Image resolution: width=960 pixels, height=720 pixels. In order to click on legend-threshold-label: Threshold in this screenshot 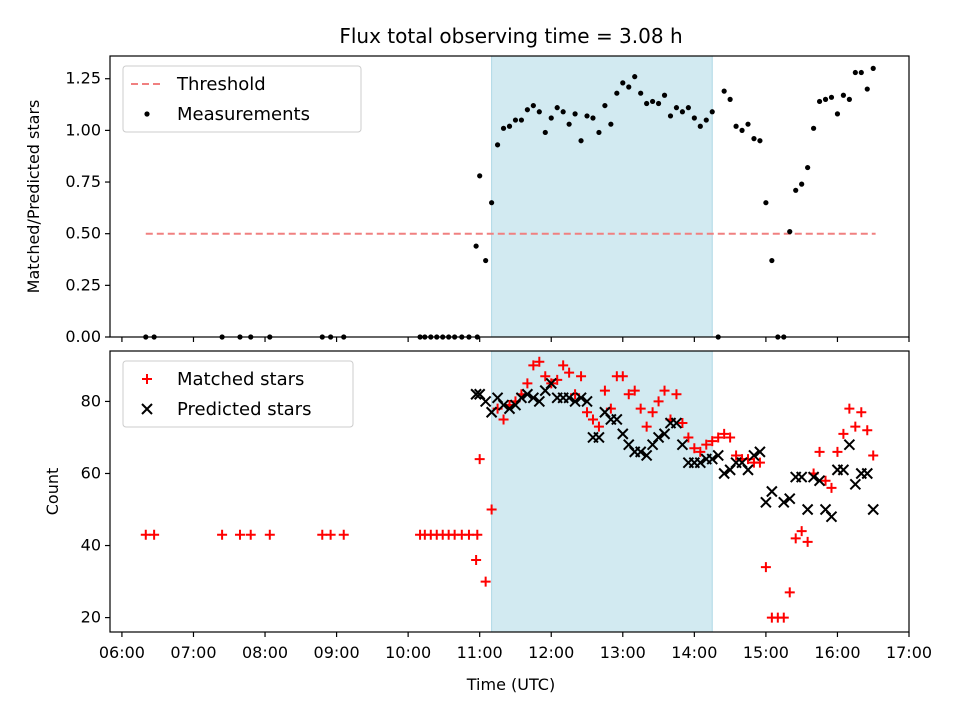, I will do `click(221, 84)`.